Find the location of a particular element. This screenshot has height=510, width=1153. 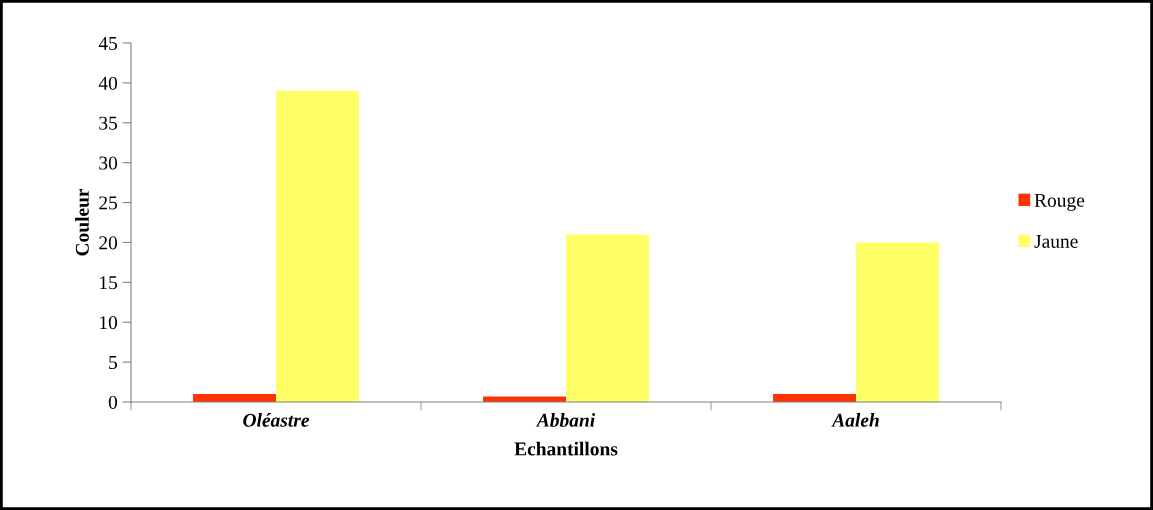

y-tick-label: 5 is located at coordinates (113, 363).